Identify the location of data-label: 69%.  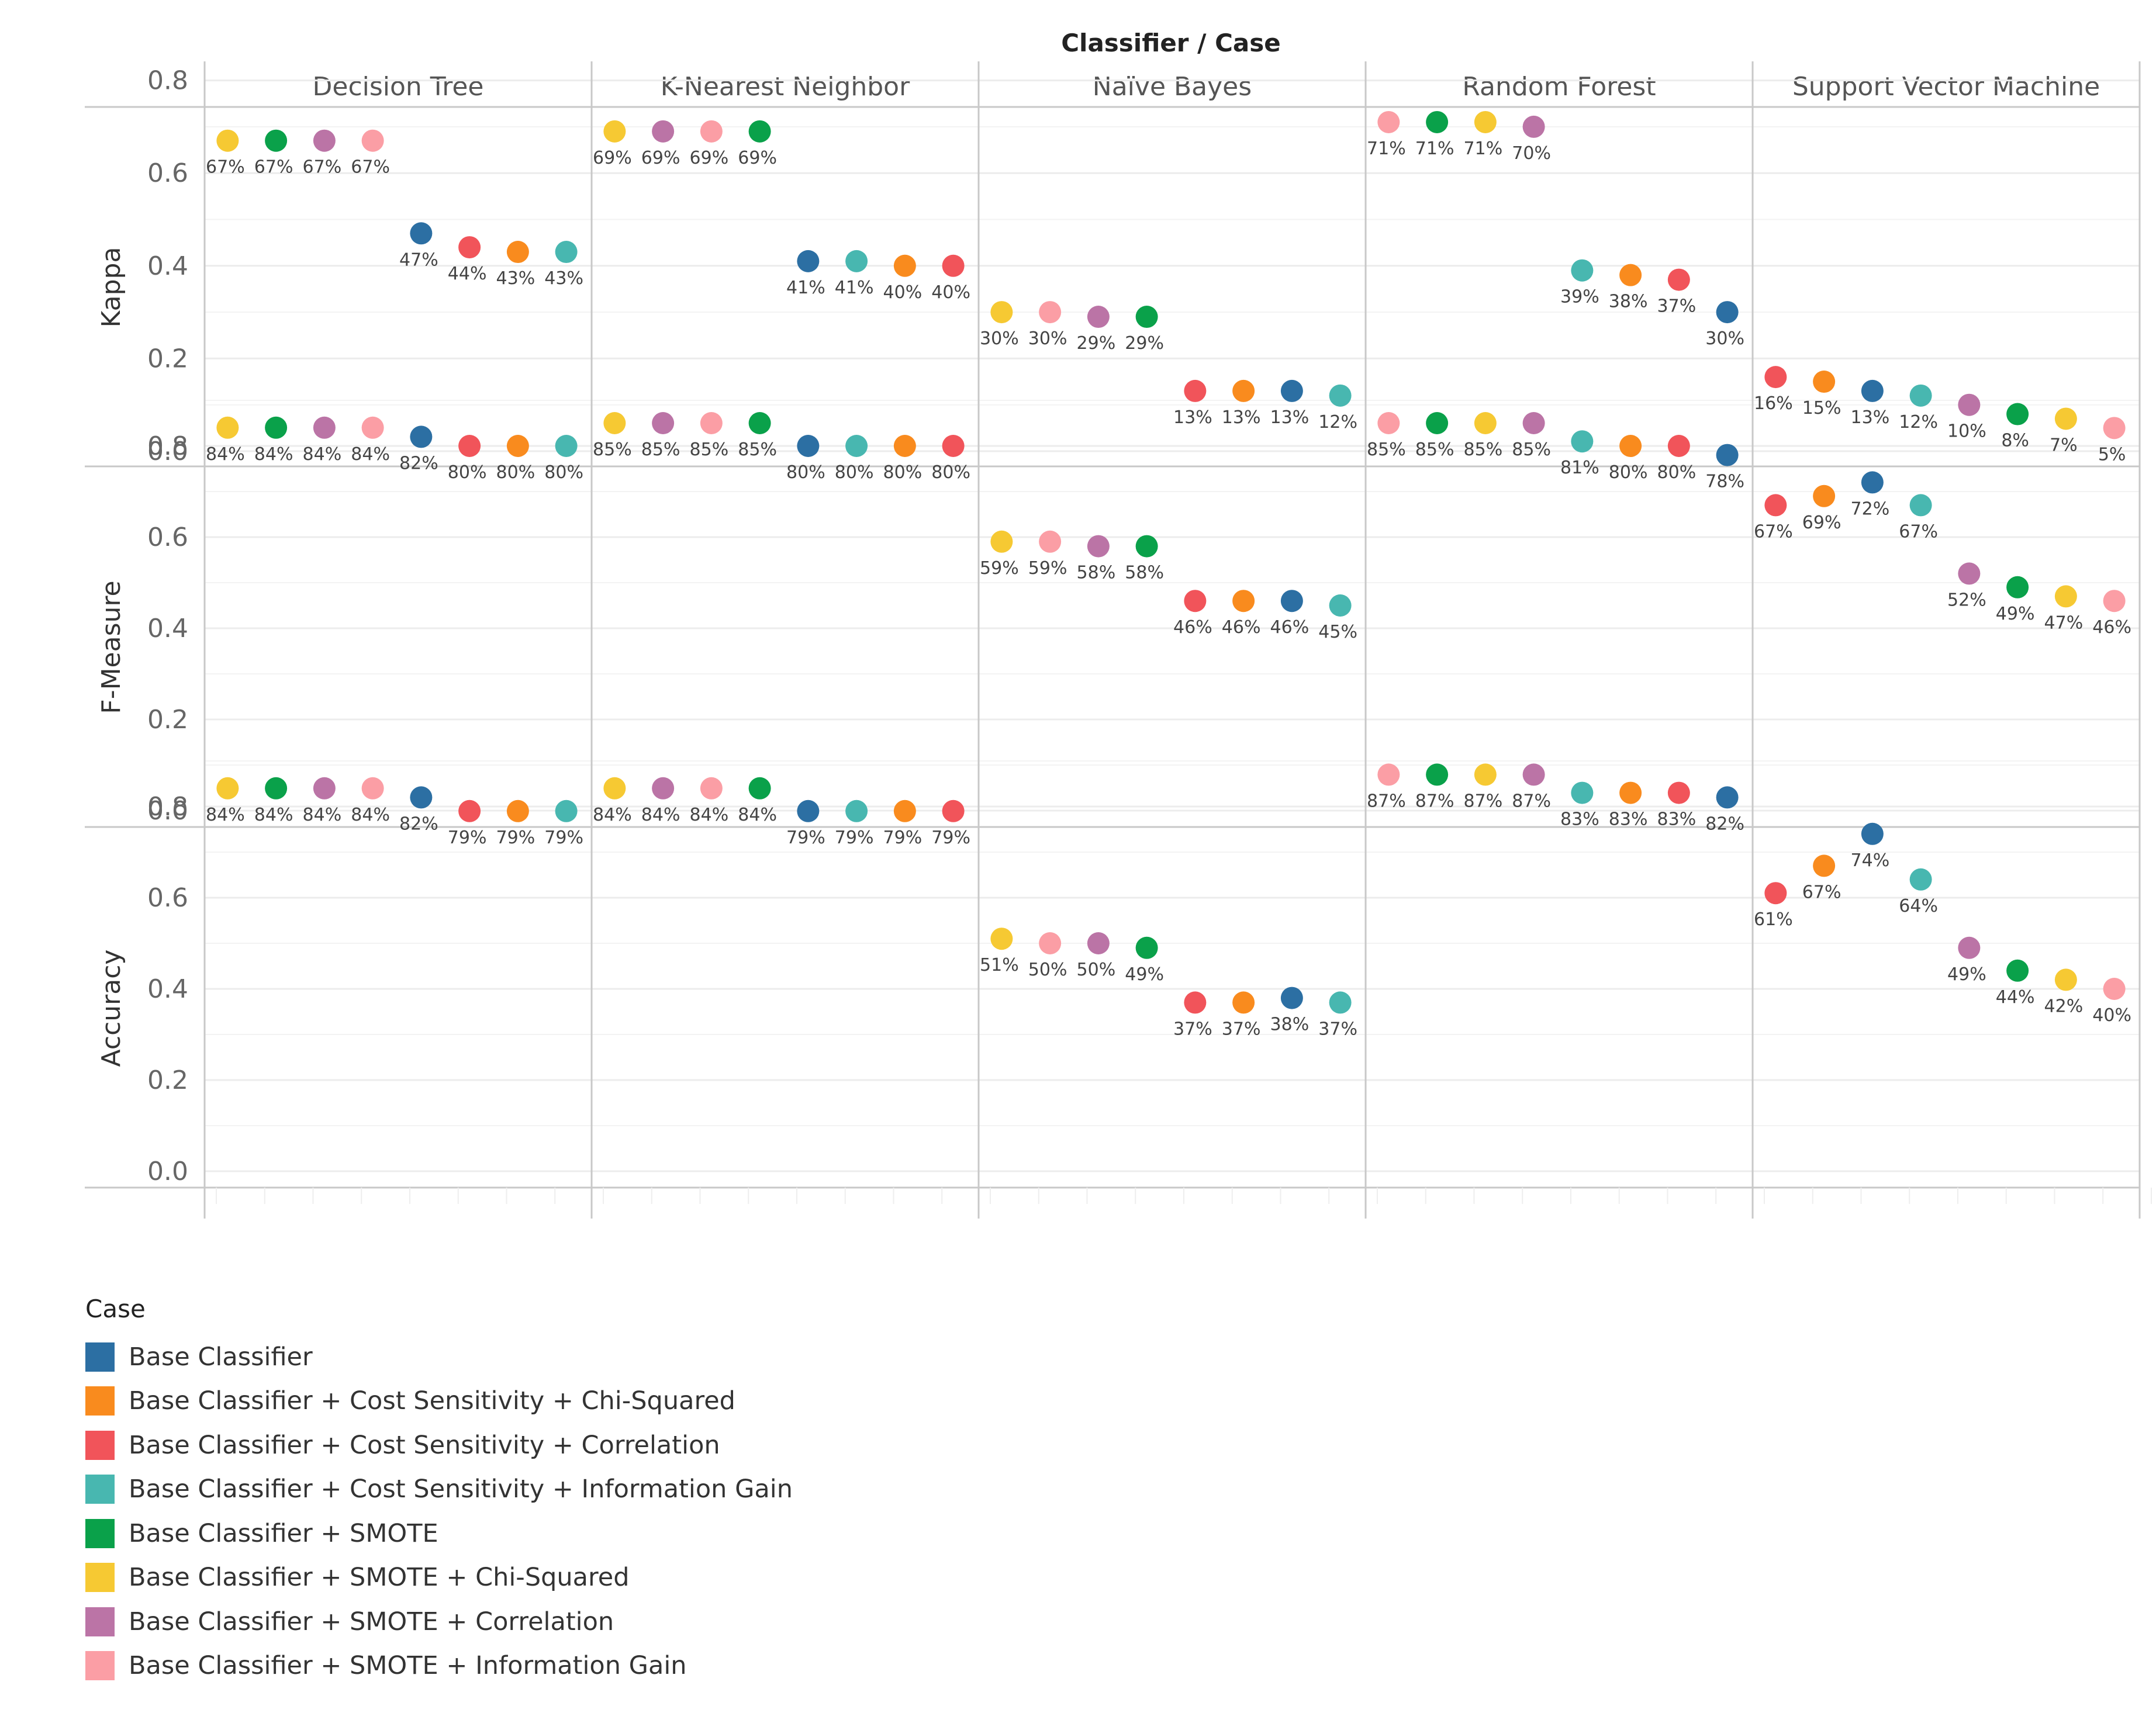
(613, 158).